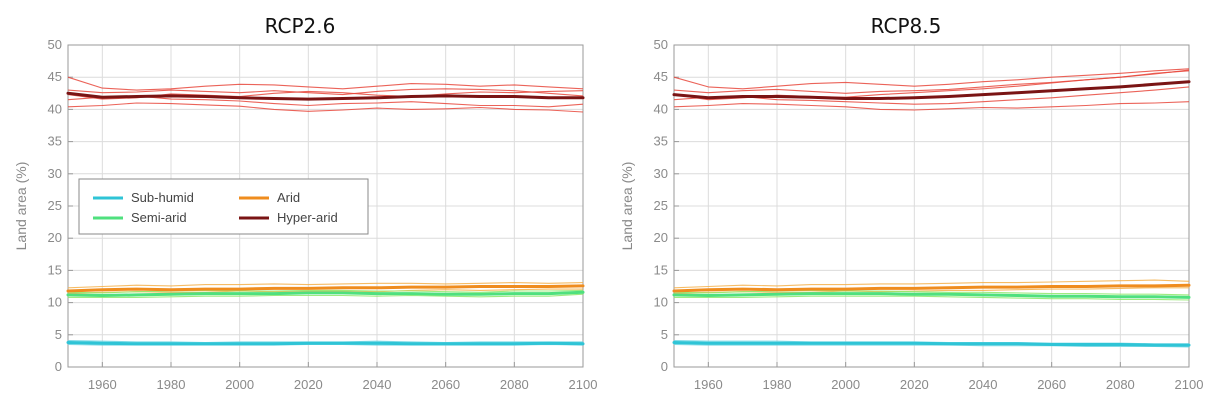 The height and width of the screenshot is (405, 1212). I want to click on chart-title: RCP8.5, so click(906, 26).